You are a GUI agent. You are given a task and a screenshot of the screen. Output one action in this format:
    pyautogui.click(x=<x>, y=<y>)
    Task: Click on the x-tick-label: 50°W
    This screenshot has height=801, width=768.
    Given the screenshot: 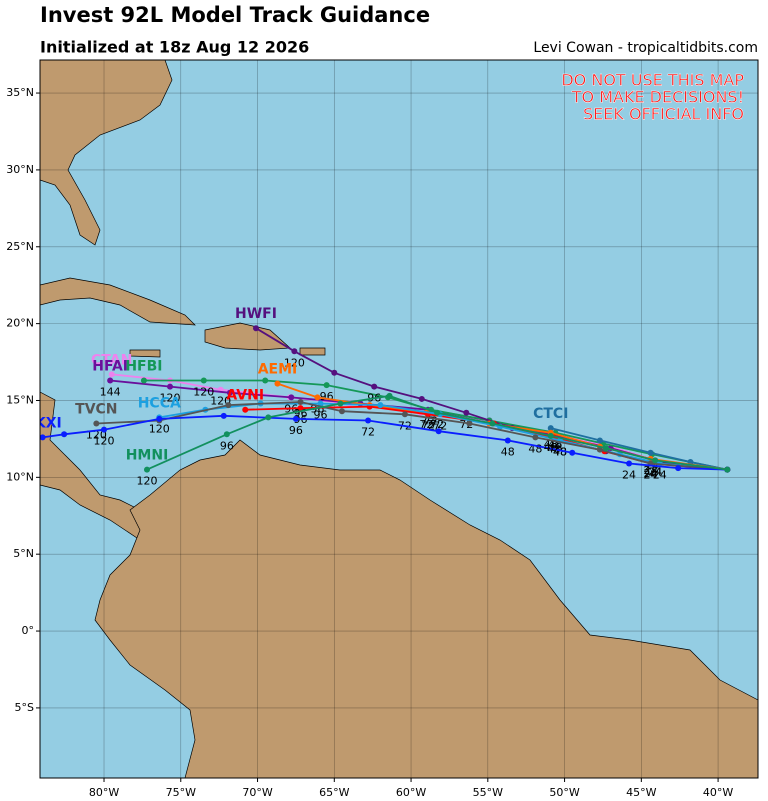 What is the action you would take?
    pyautogui.click(x=564, y=792)
    